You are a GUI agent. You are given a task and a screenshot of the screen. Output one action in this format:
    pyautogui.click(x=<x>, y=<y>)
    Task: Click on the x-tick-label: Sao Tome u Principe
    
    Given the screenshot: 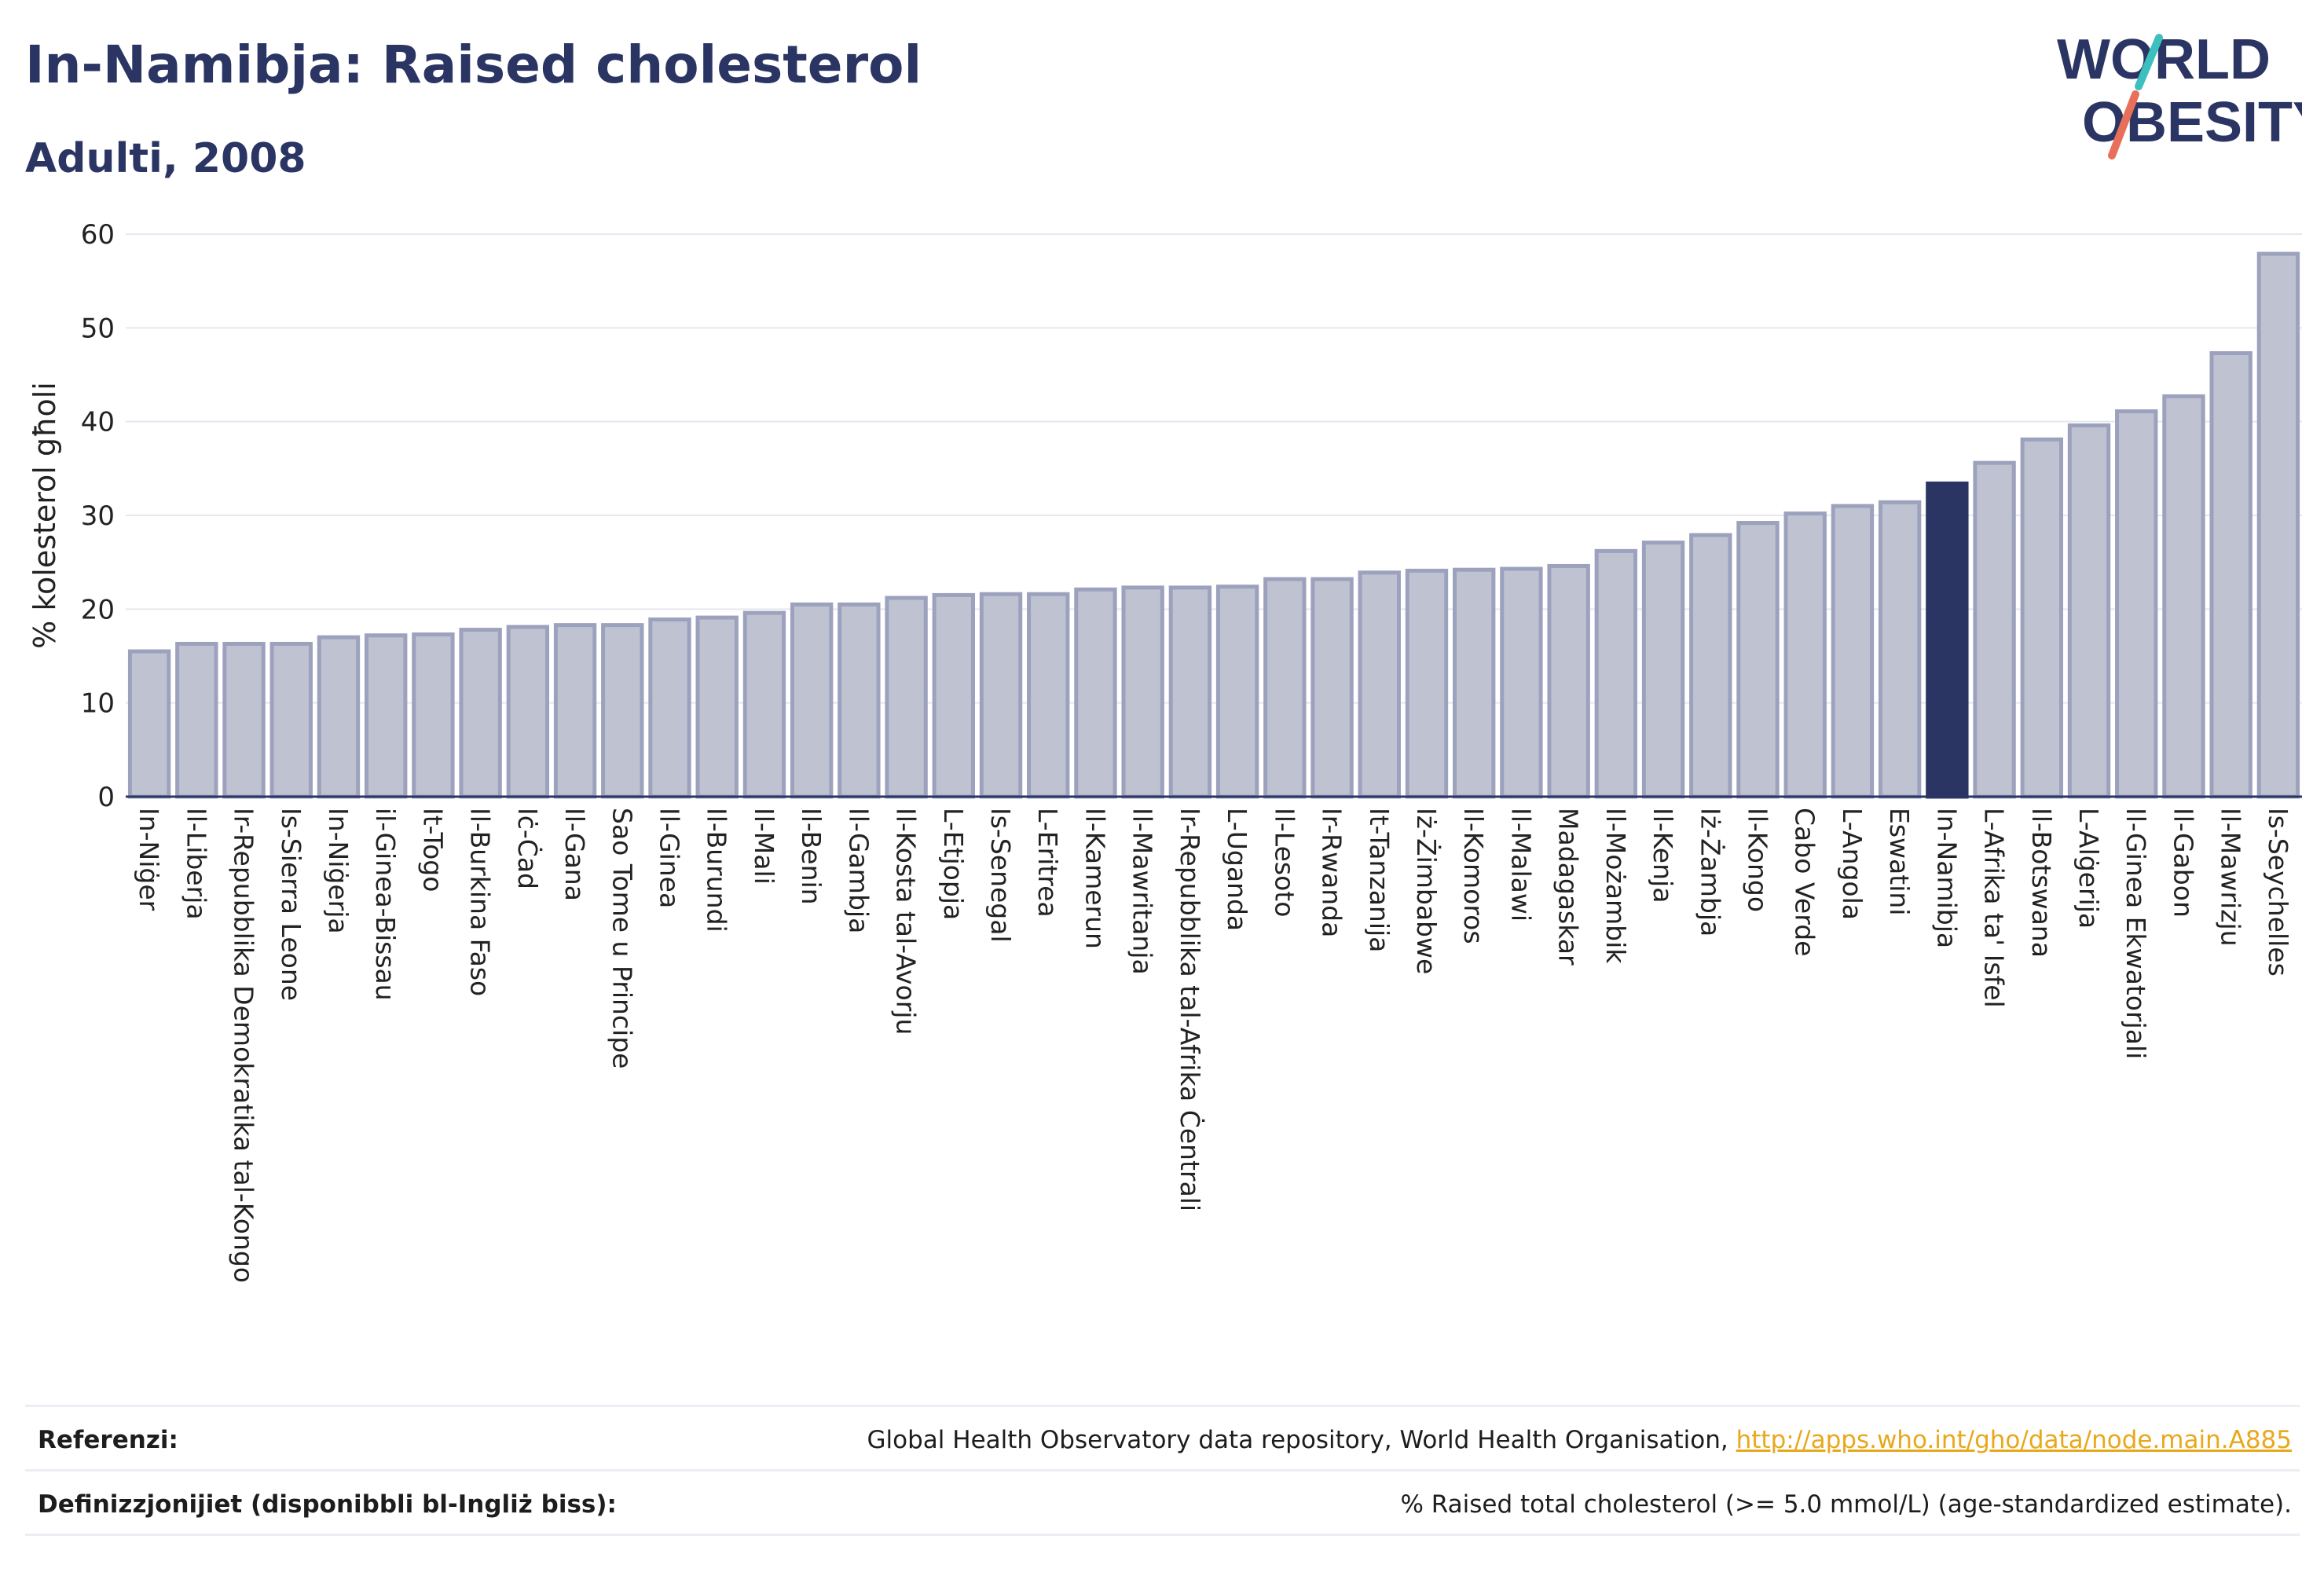 What is the action you would take?
    pyautogui.click(x=622, y=938)
    